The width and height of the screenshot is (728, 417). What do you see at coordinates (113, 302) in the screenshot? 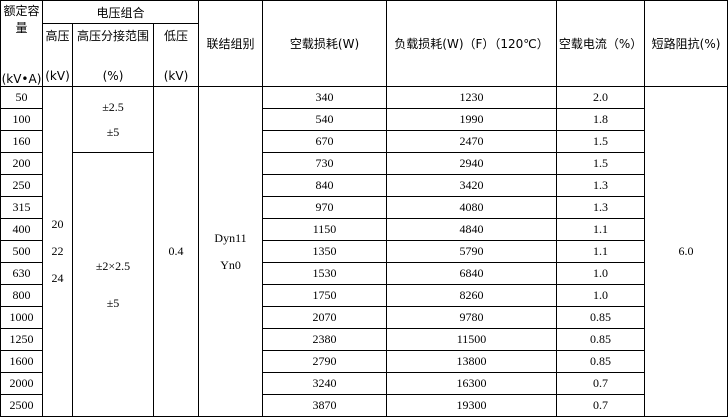
I see `tap-cell-line: ±5` at bounding box center [113, 302].